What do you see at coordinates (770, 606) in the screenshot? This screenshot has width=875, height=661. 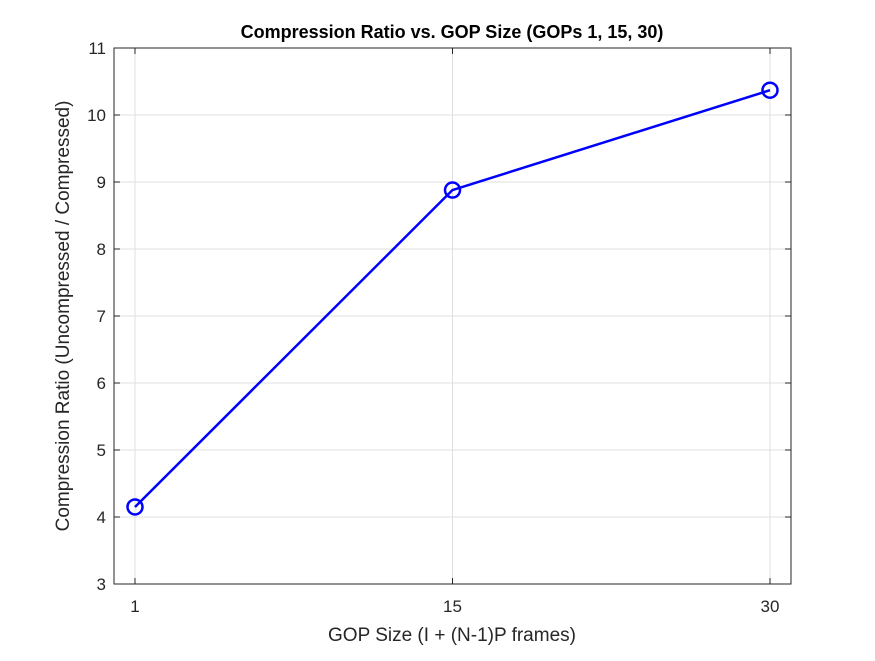 I see `x-tick-label: 30` at bounding box center [770, 606].